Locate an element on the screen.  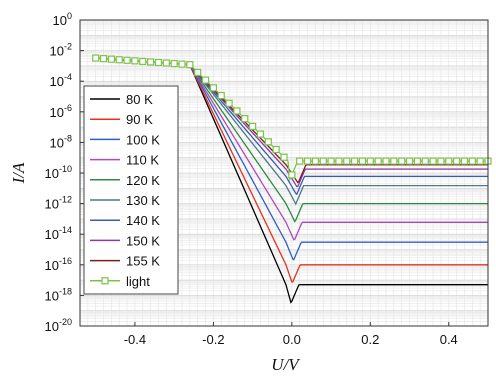
legend-label: 155 K is located at coordinates (143, 261).